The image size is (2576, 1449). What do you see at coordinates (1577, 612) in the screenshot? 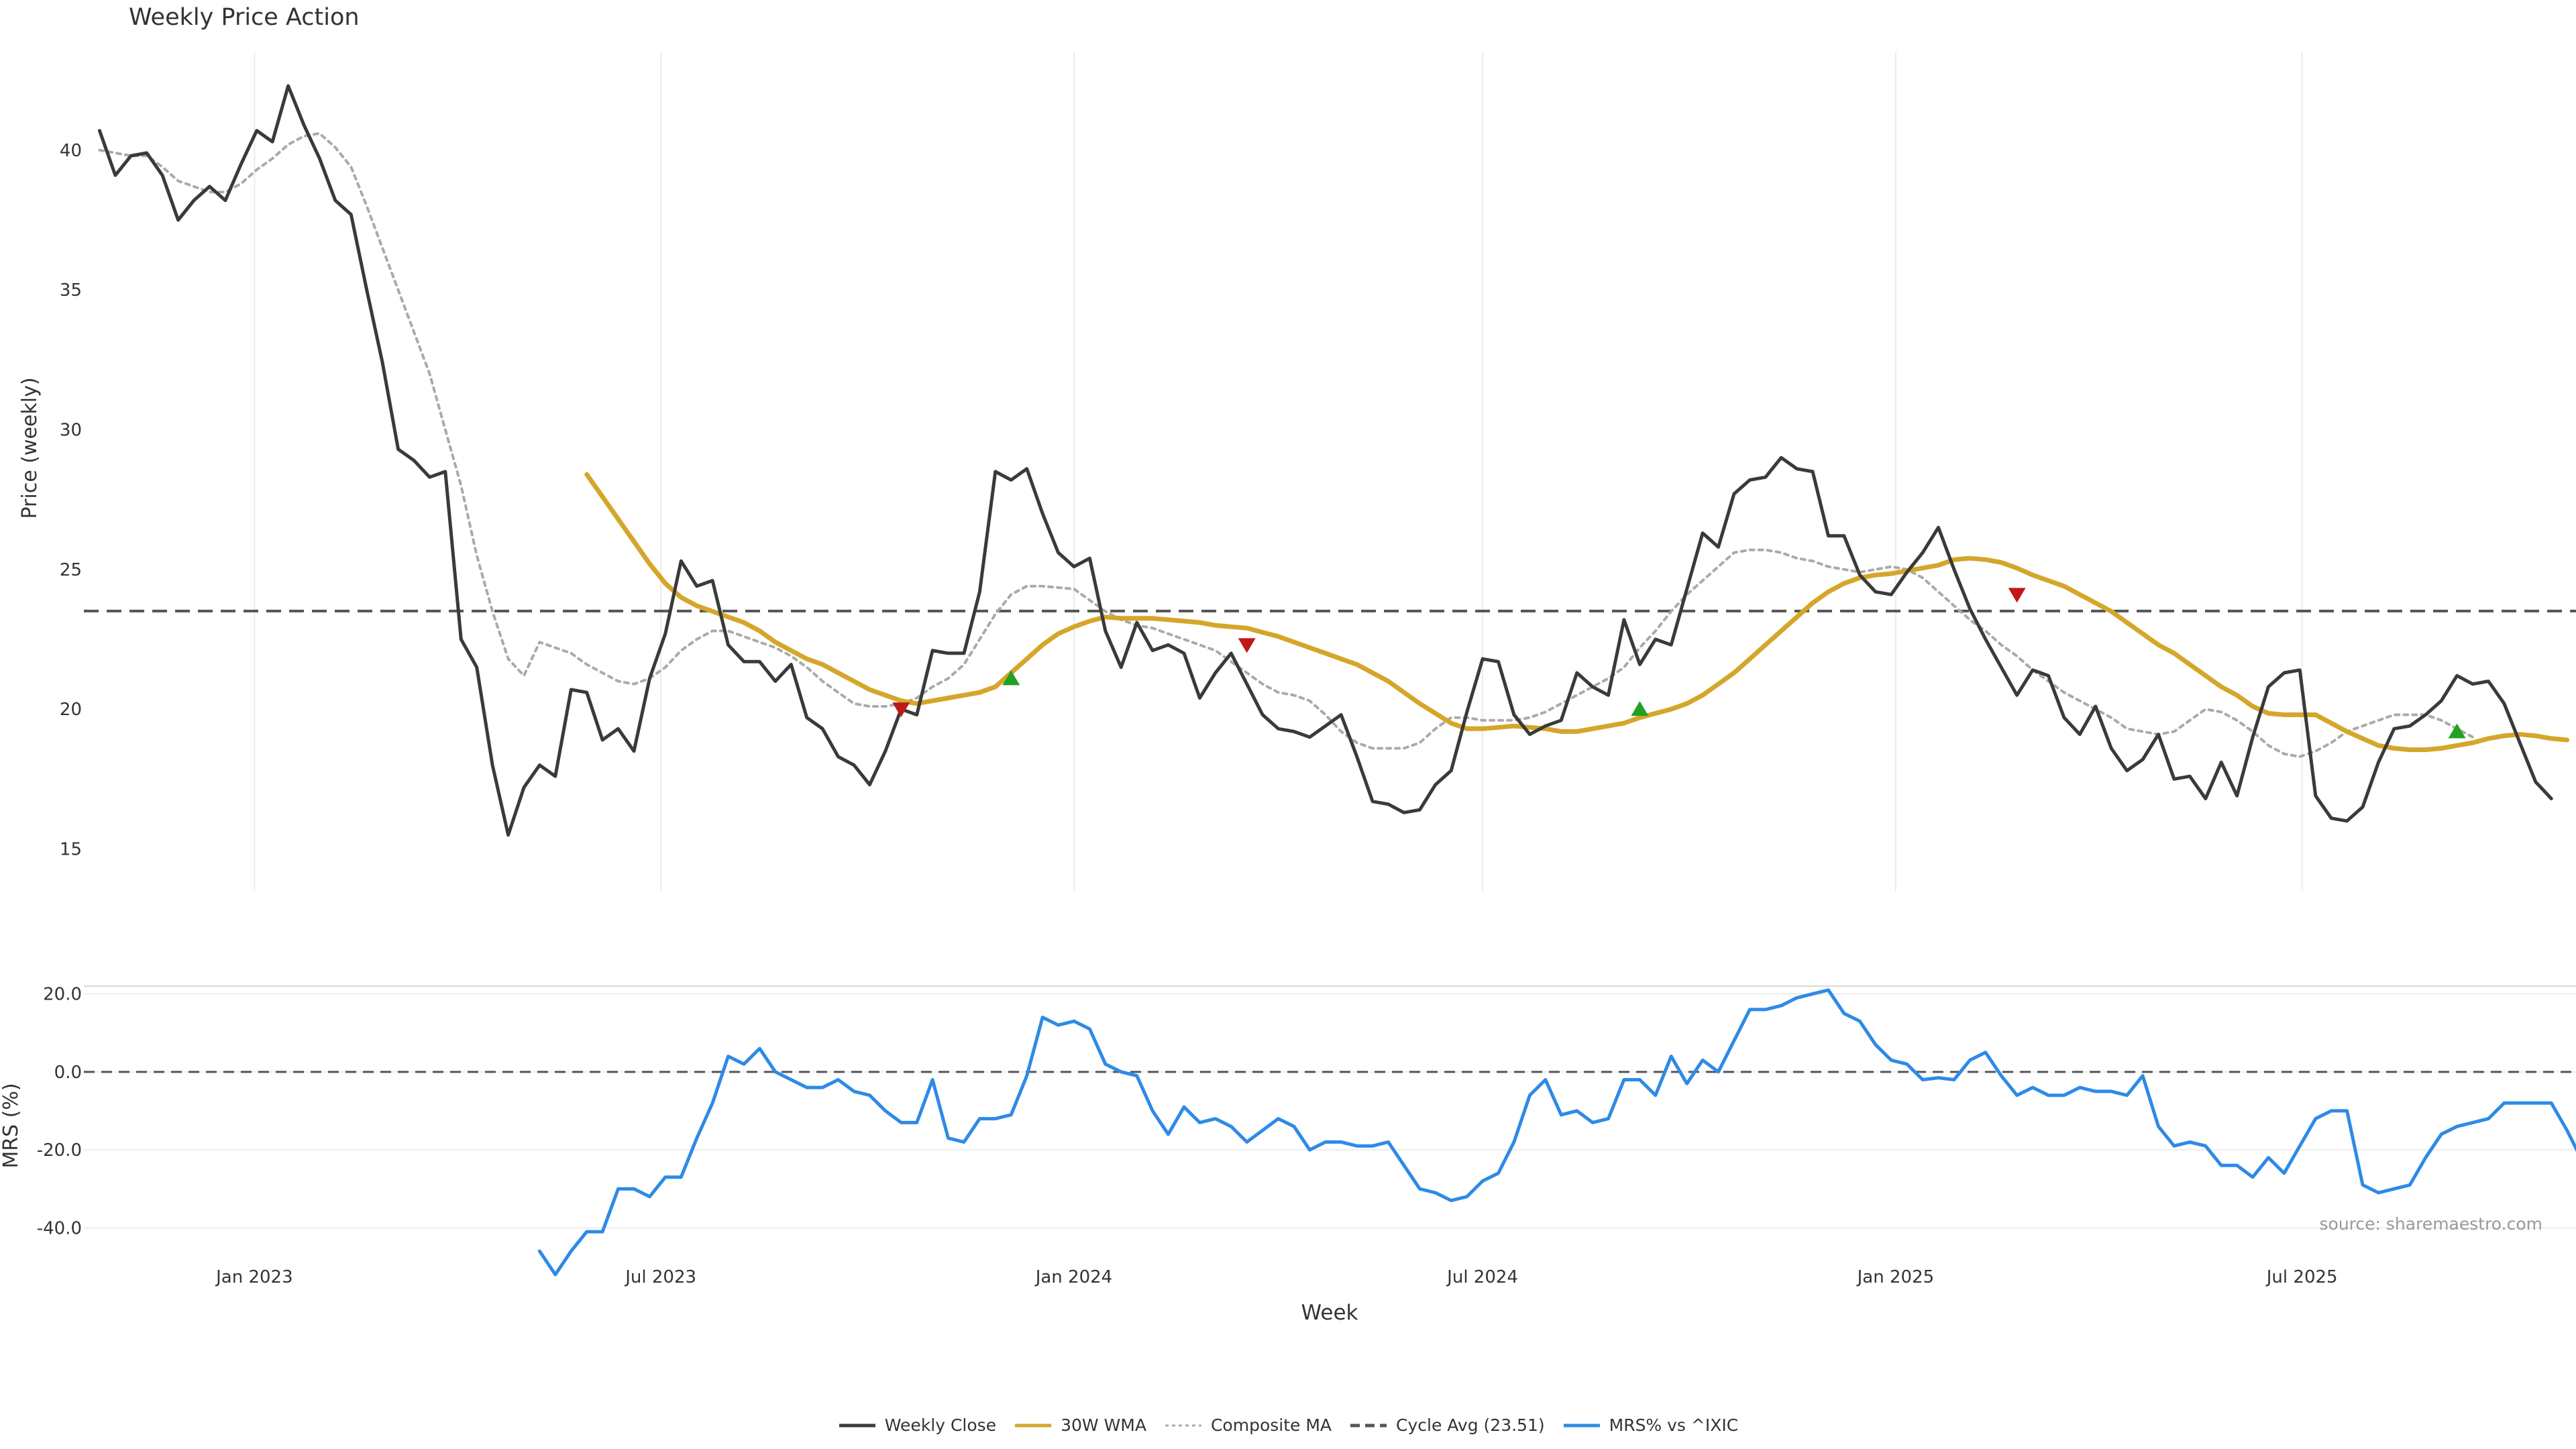
I see `wma-30w-line` at bounding box center [1577, 612].